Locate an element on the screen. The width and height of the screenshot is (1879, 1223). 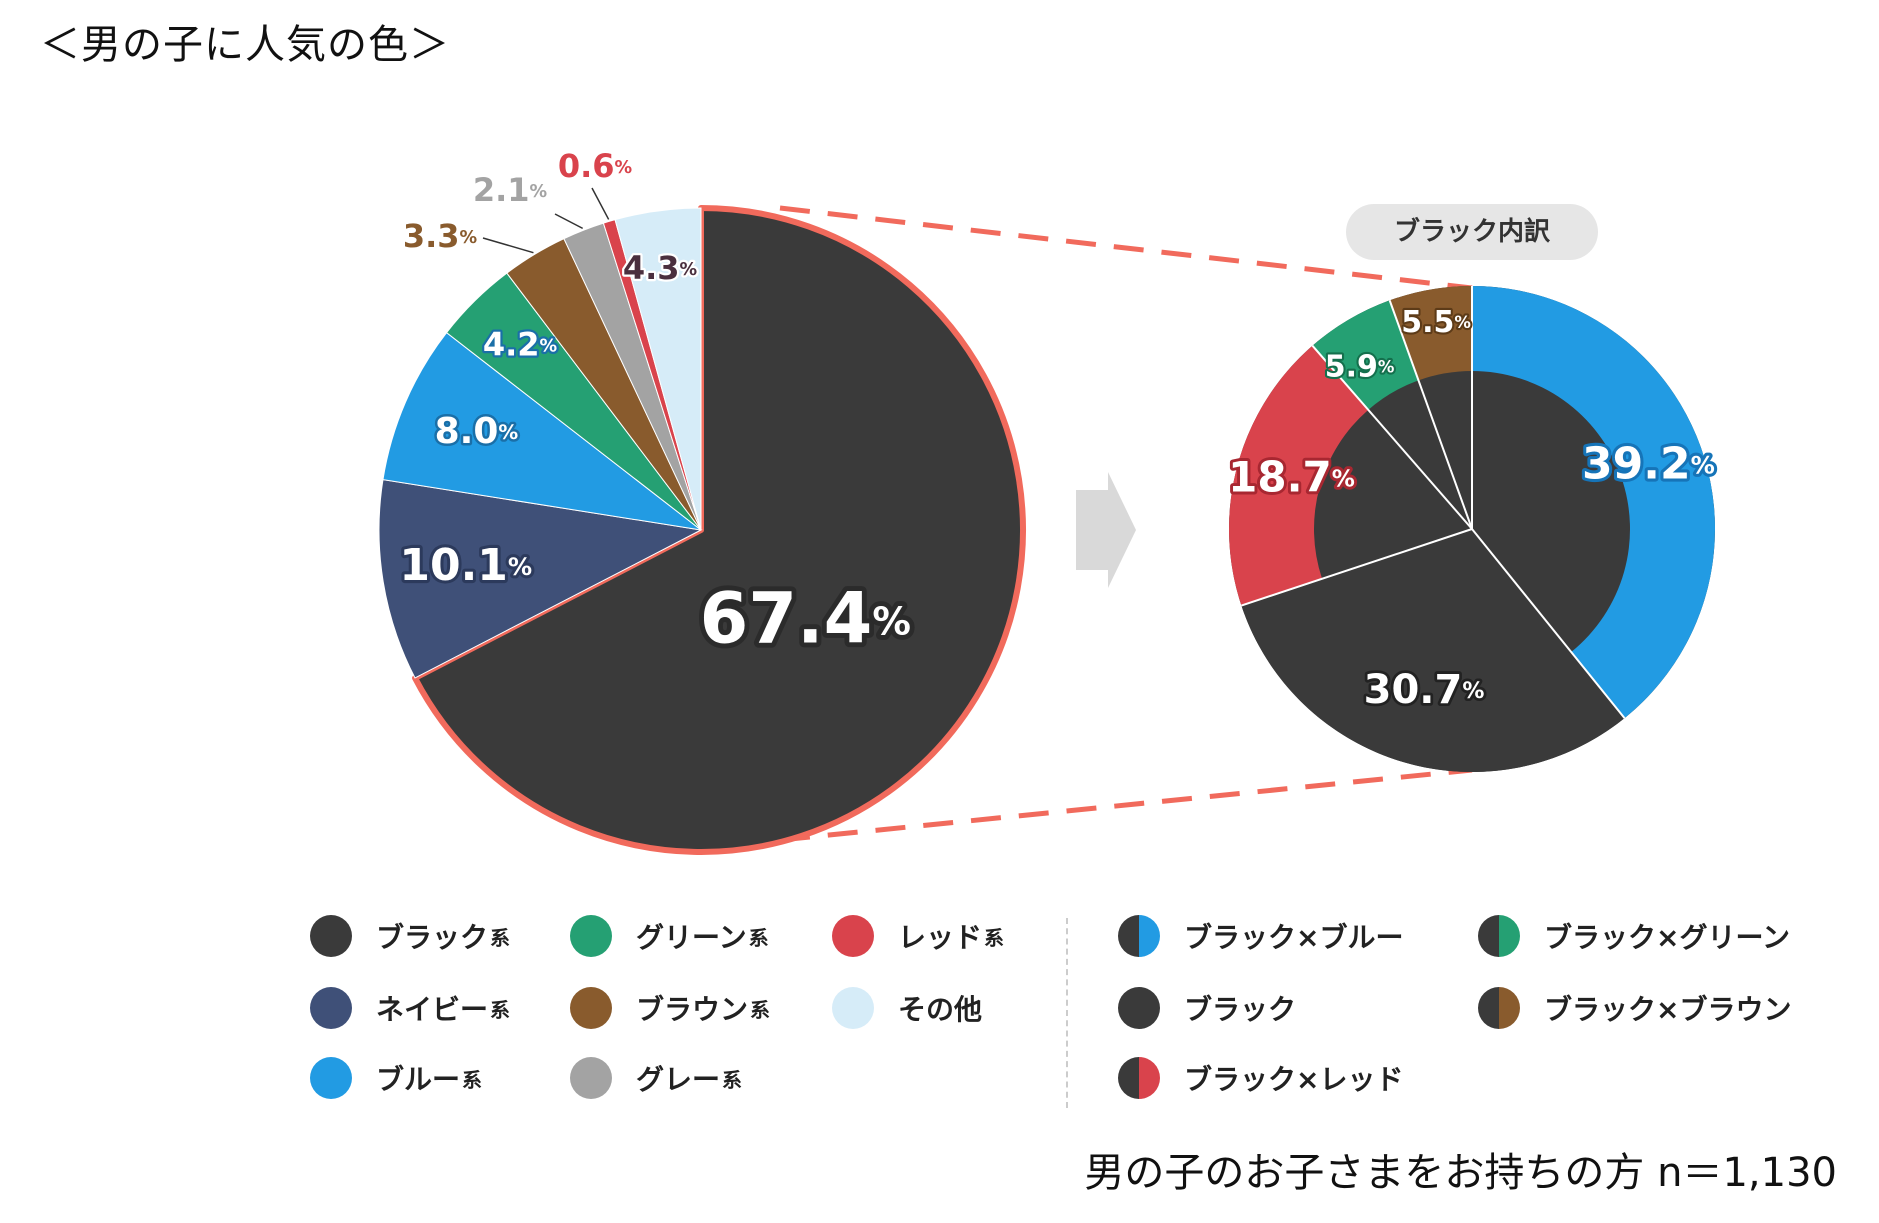
arrow-icon is located at coordinates (1106, 530).